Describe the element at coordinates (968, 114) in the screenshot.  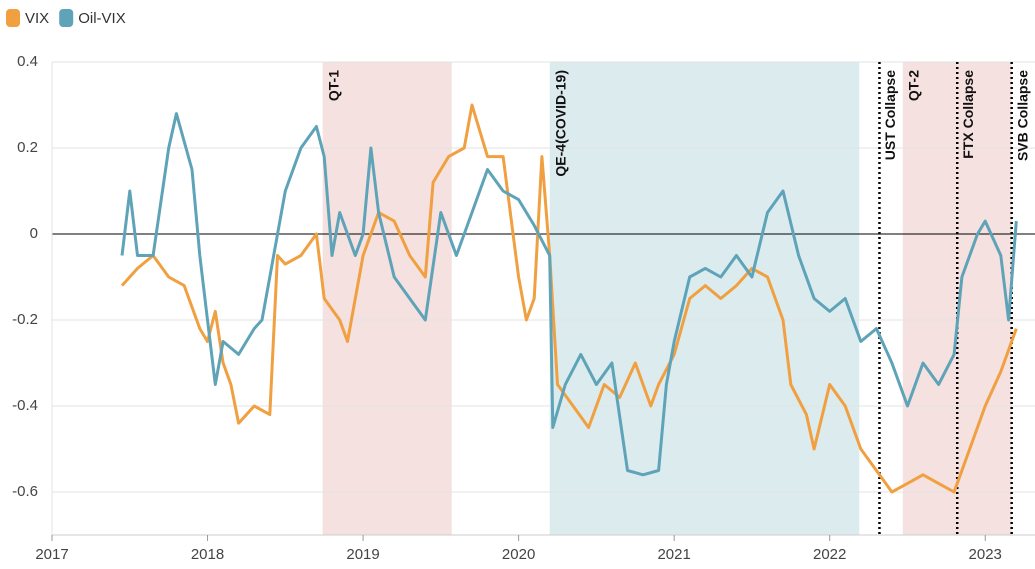
I see `event-label: FTX Collapse` at that location.